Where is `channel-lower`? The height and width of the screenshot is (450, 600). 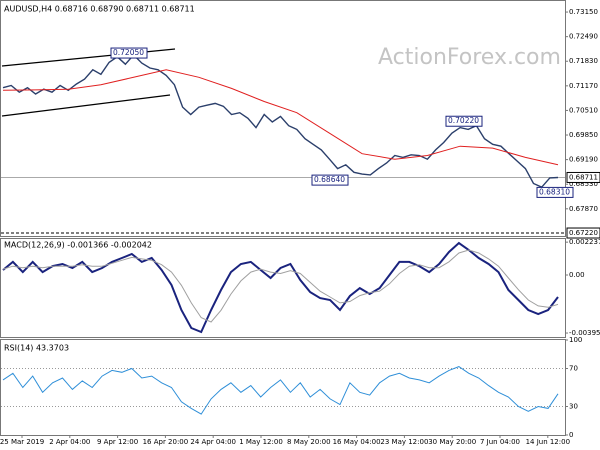
channel-lower is located at coordinates (86, 105).